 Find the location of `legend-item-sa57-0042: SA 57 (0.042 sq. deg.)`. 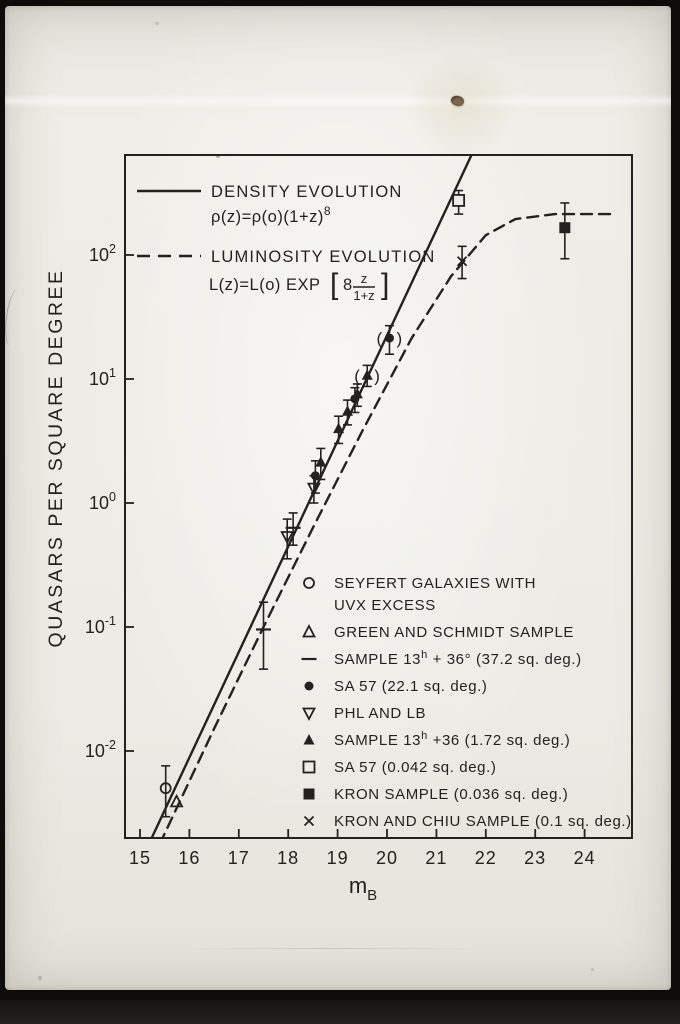

legend-item-sa57-0042: SA 57 (0.042 sq. deg.) is located at coordinates (399, 767).